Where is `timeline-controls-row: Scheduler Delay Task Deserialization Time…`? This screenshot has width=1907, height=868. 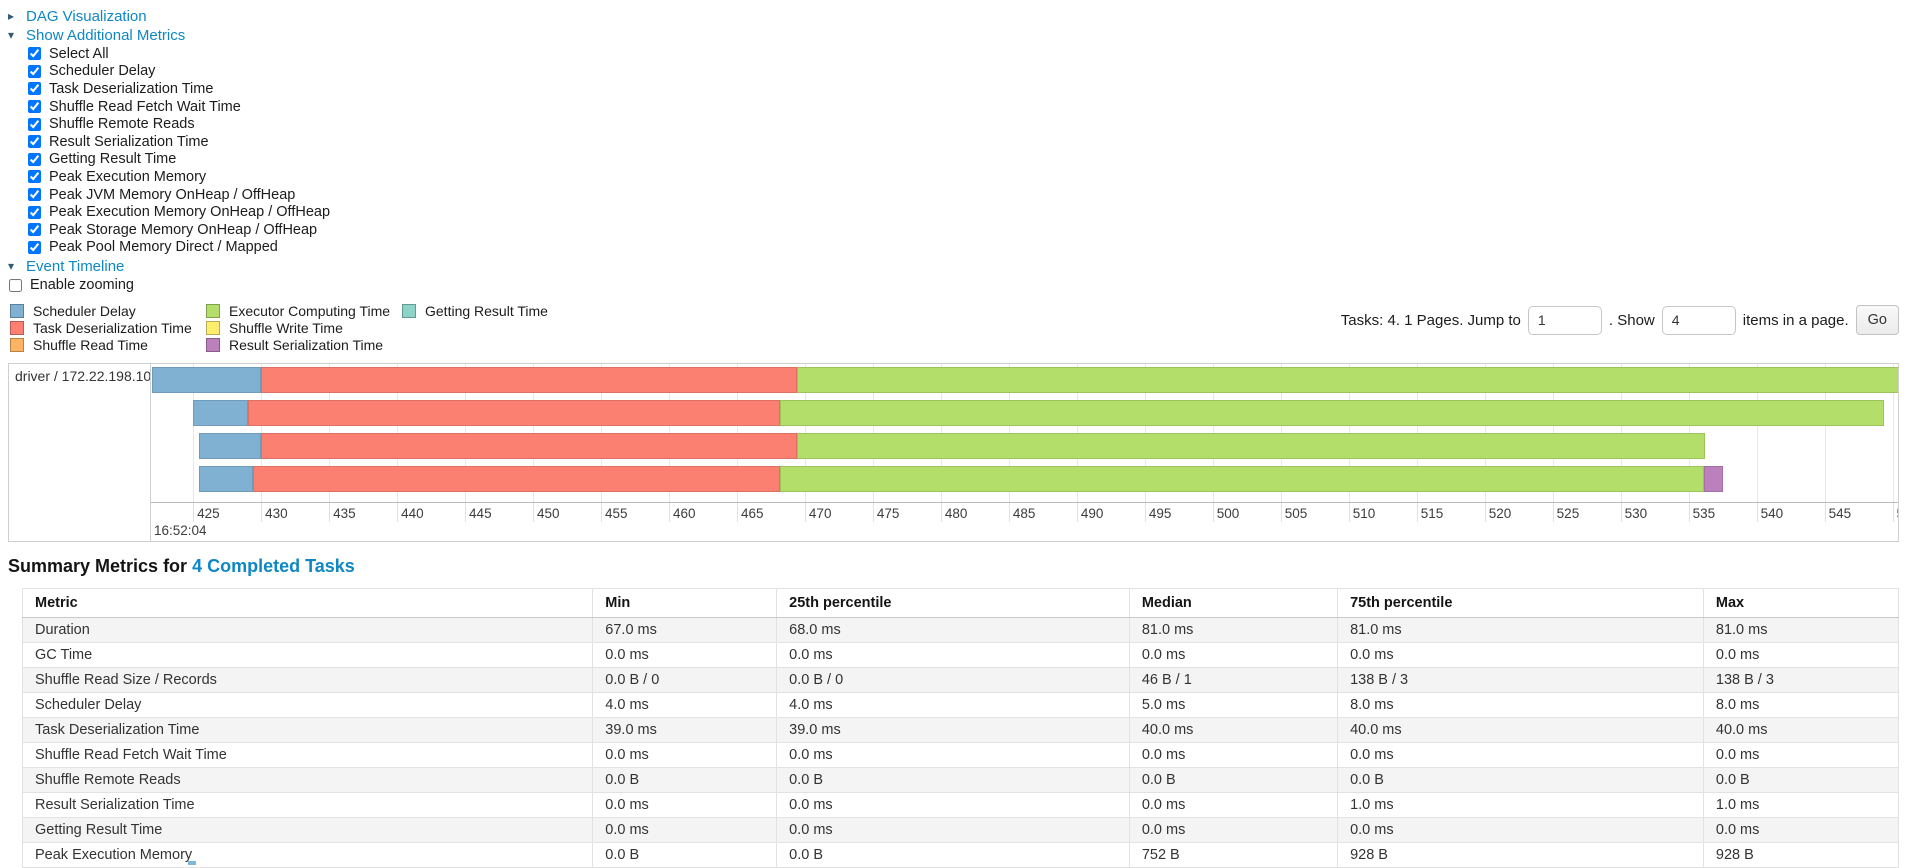 timeline-controls-row: Scheduler Delay Task Deserialization Time… is located at coordinates (953, 328).